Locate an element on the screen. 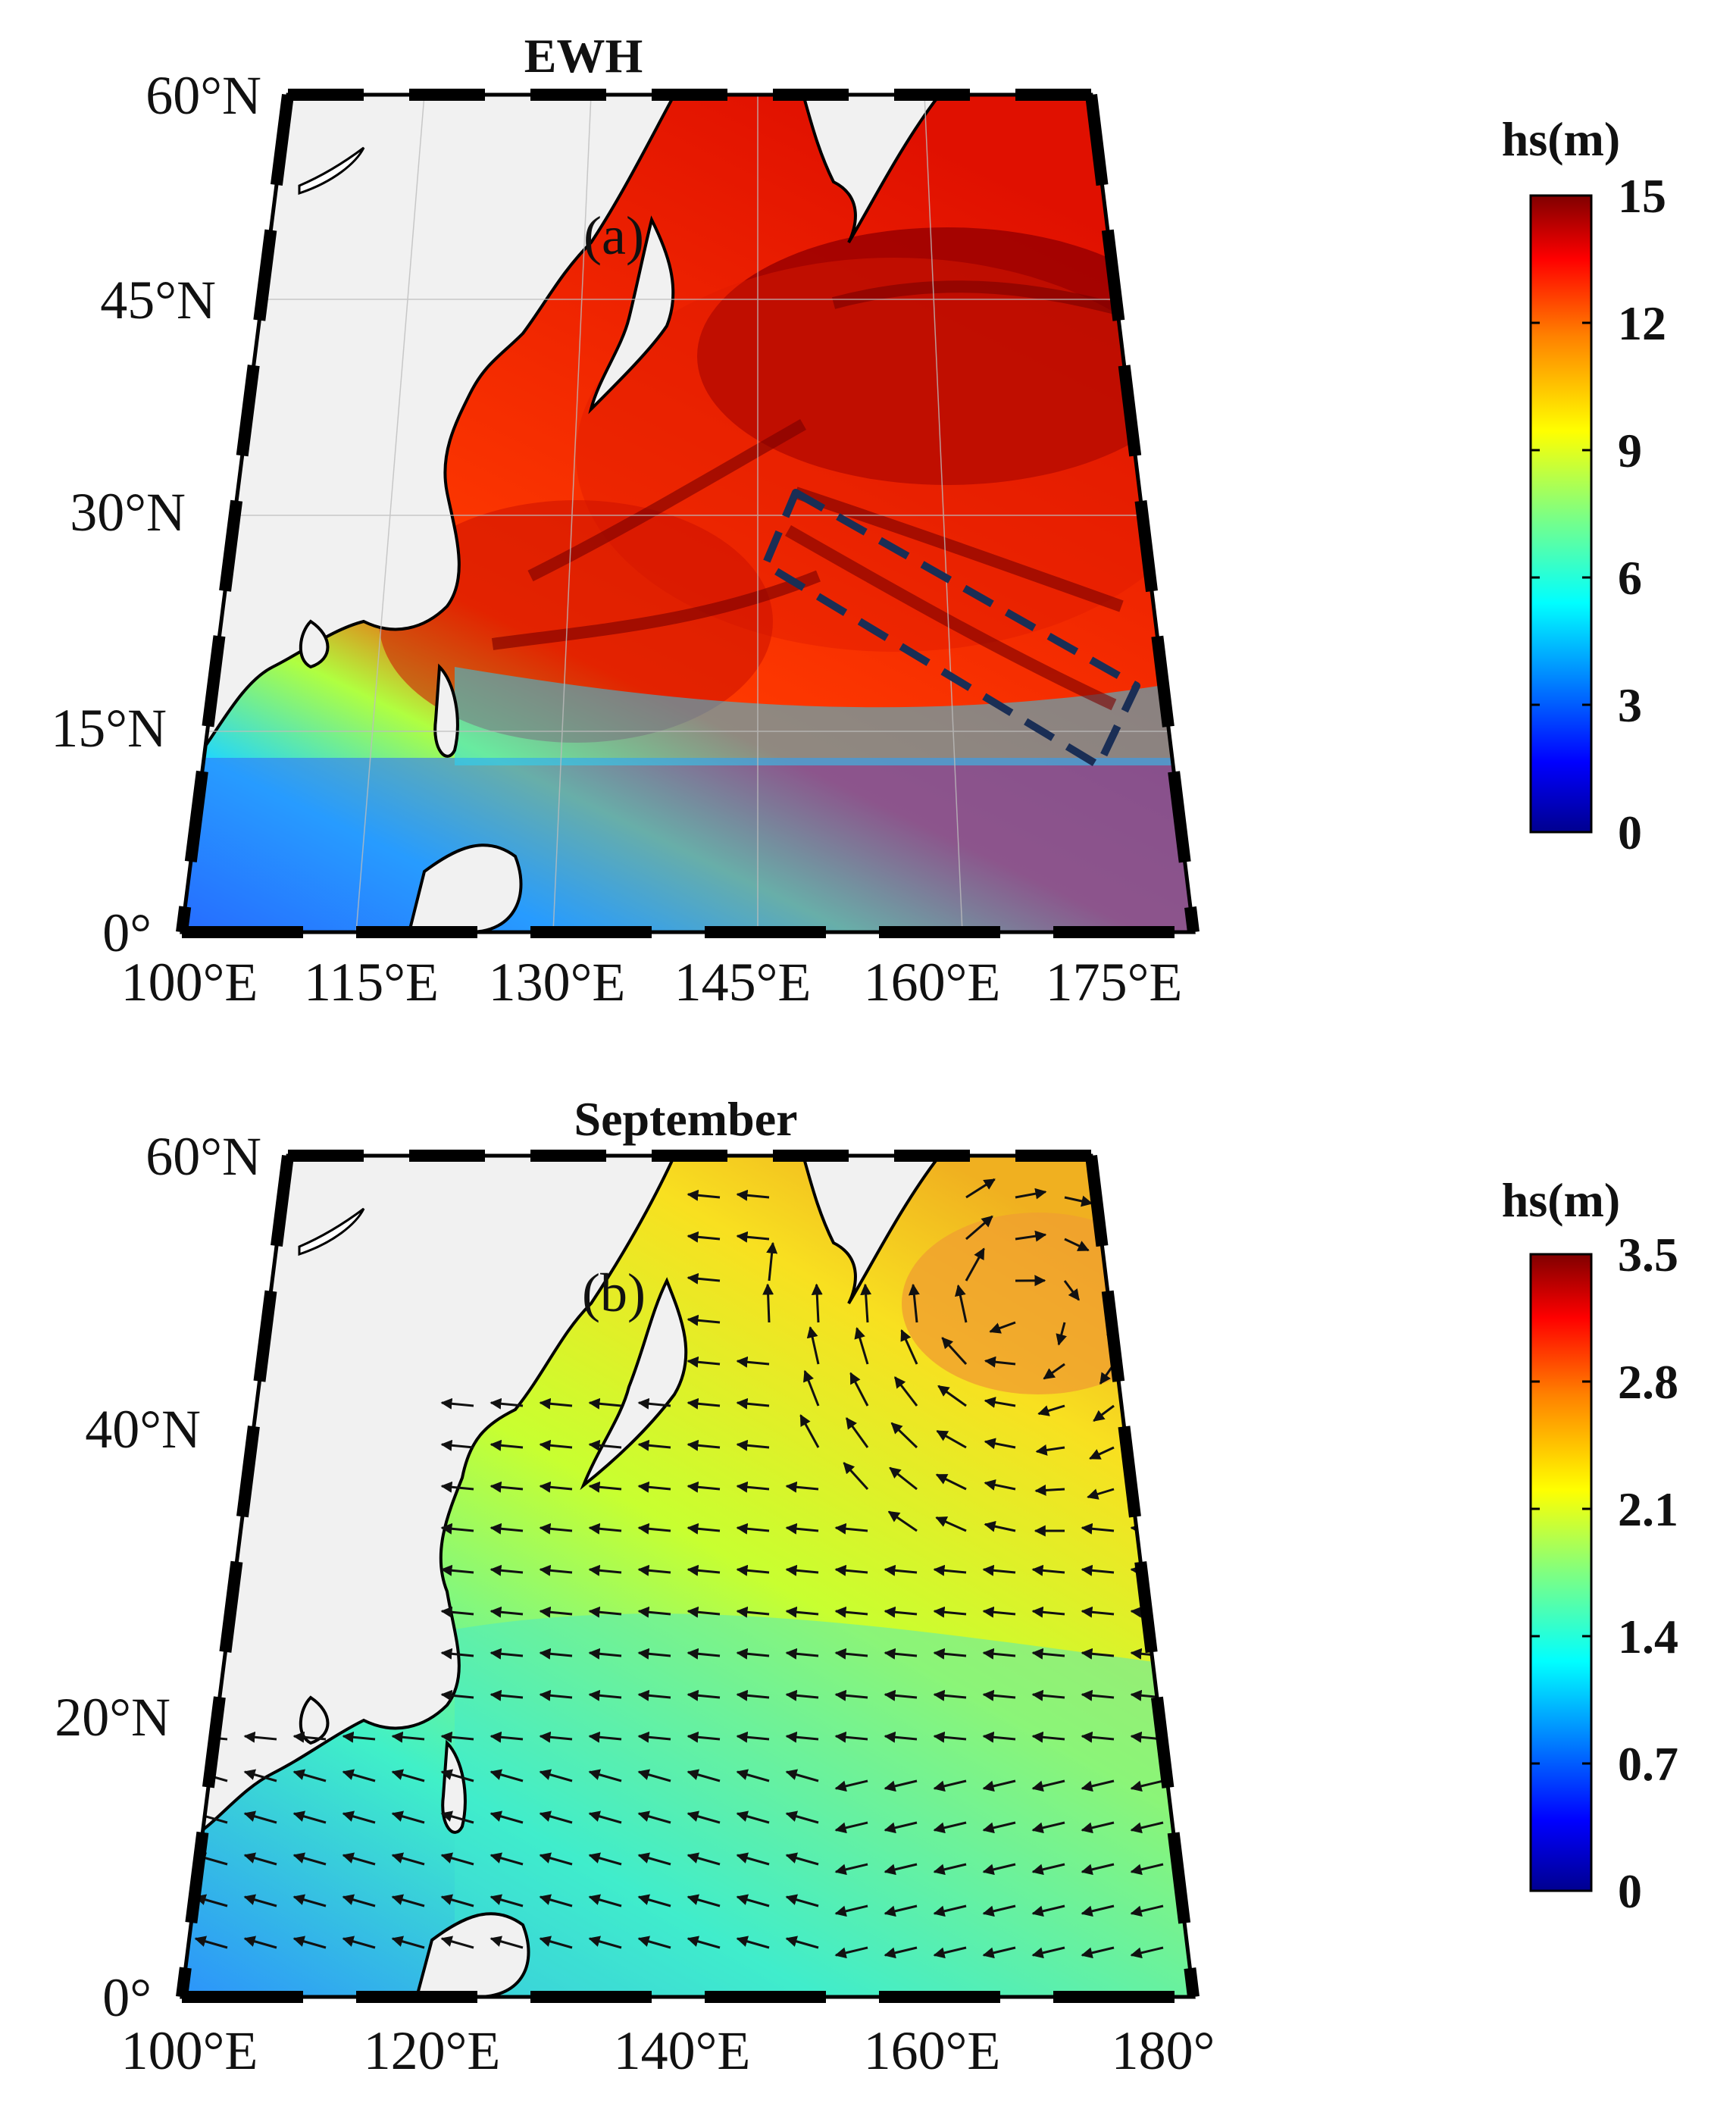 This screenshot has height=2103, width=1736. panel-a-lat-tick: 45°N is located at coordinates (158, 300).